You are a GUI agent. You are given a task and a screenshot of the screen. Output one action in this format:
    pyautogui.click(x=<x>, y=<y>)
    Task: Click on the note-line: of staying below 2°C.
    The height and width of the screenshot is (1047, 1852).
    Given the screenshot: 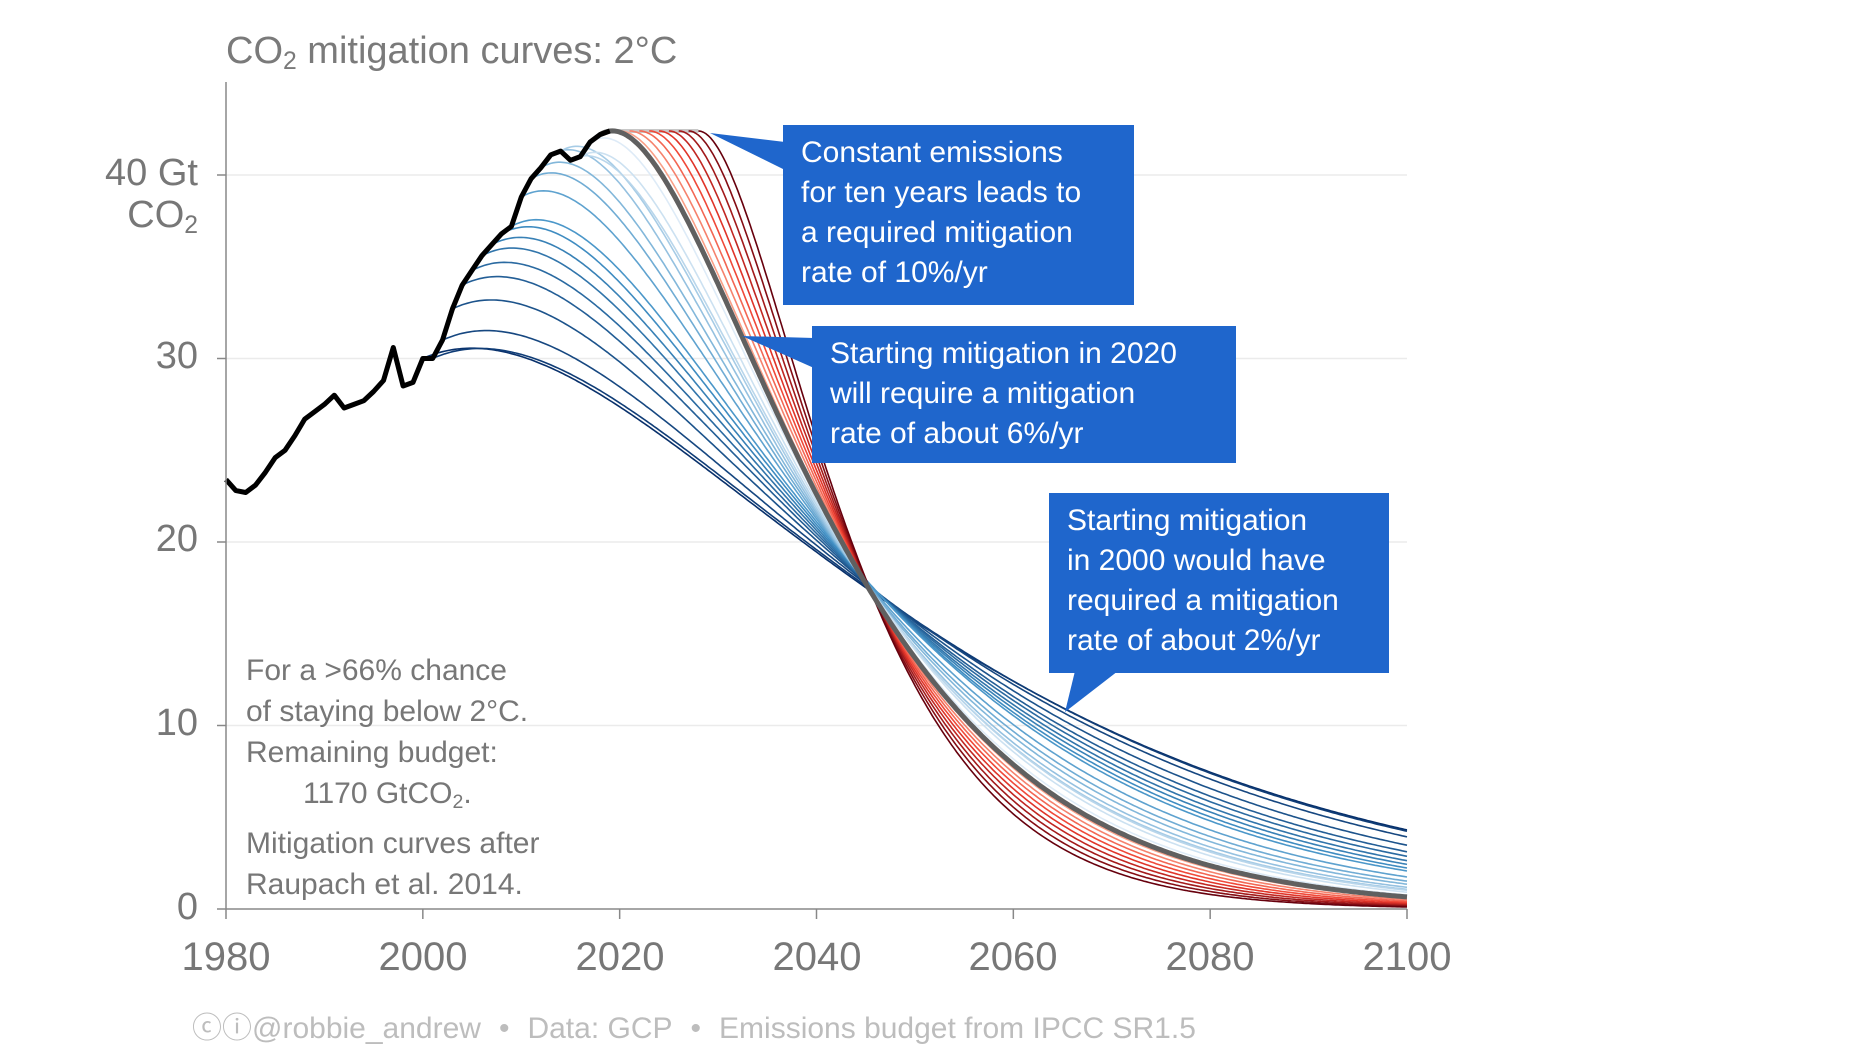 What is the action you would take?
    pyautogui.click(x=387, y=711)
    